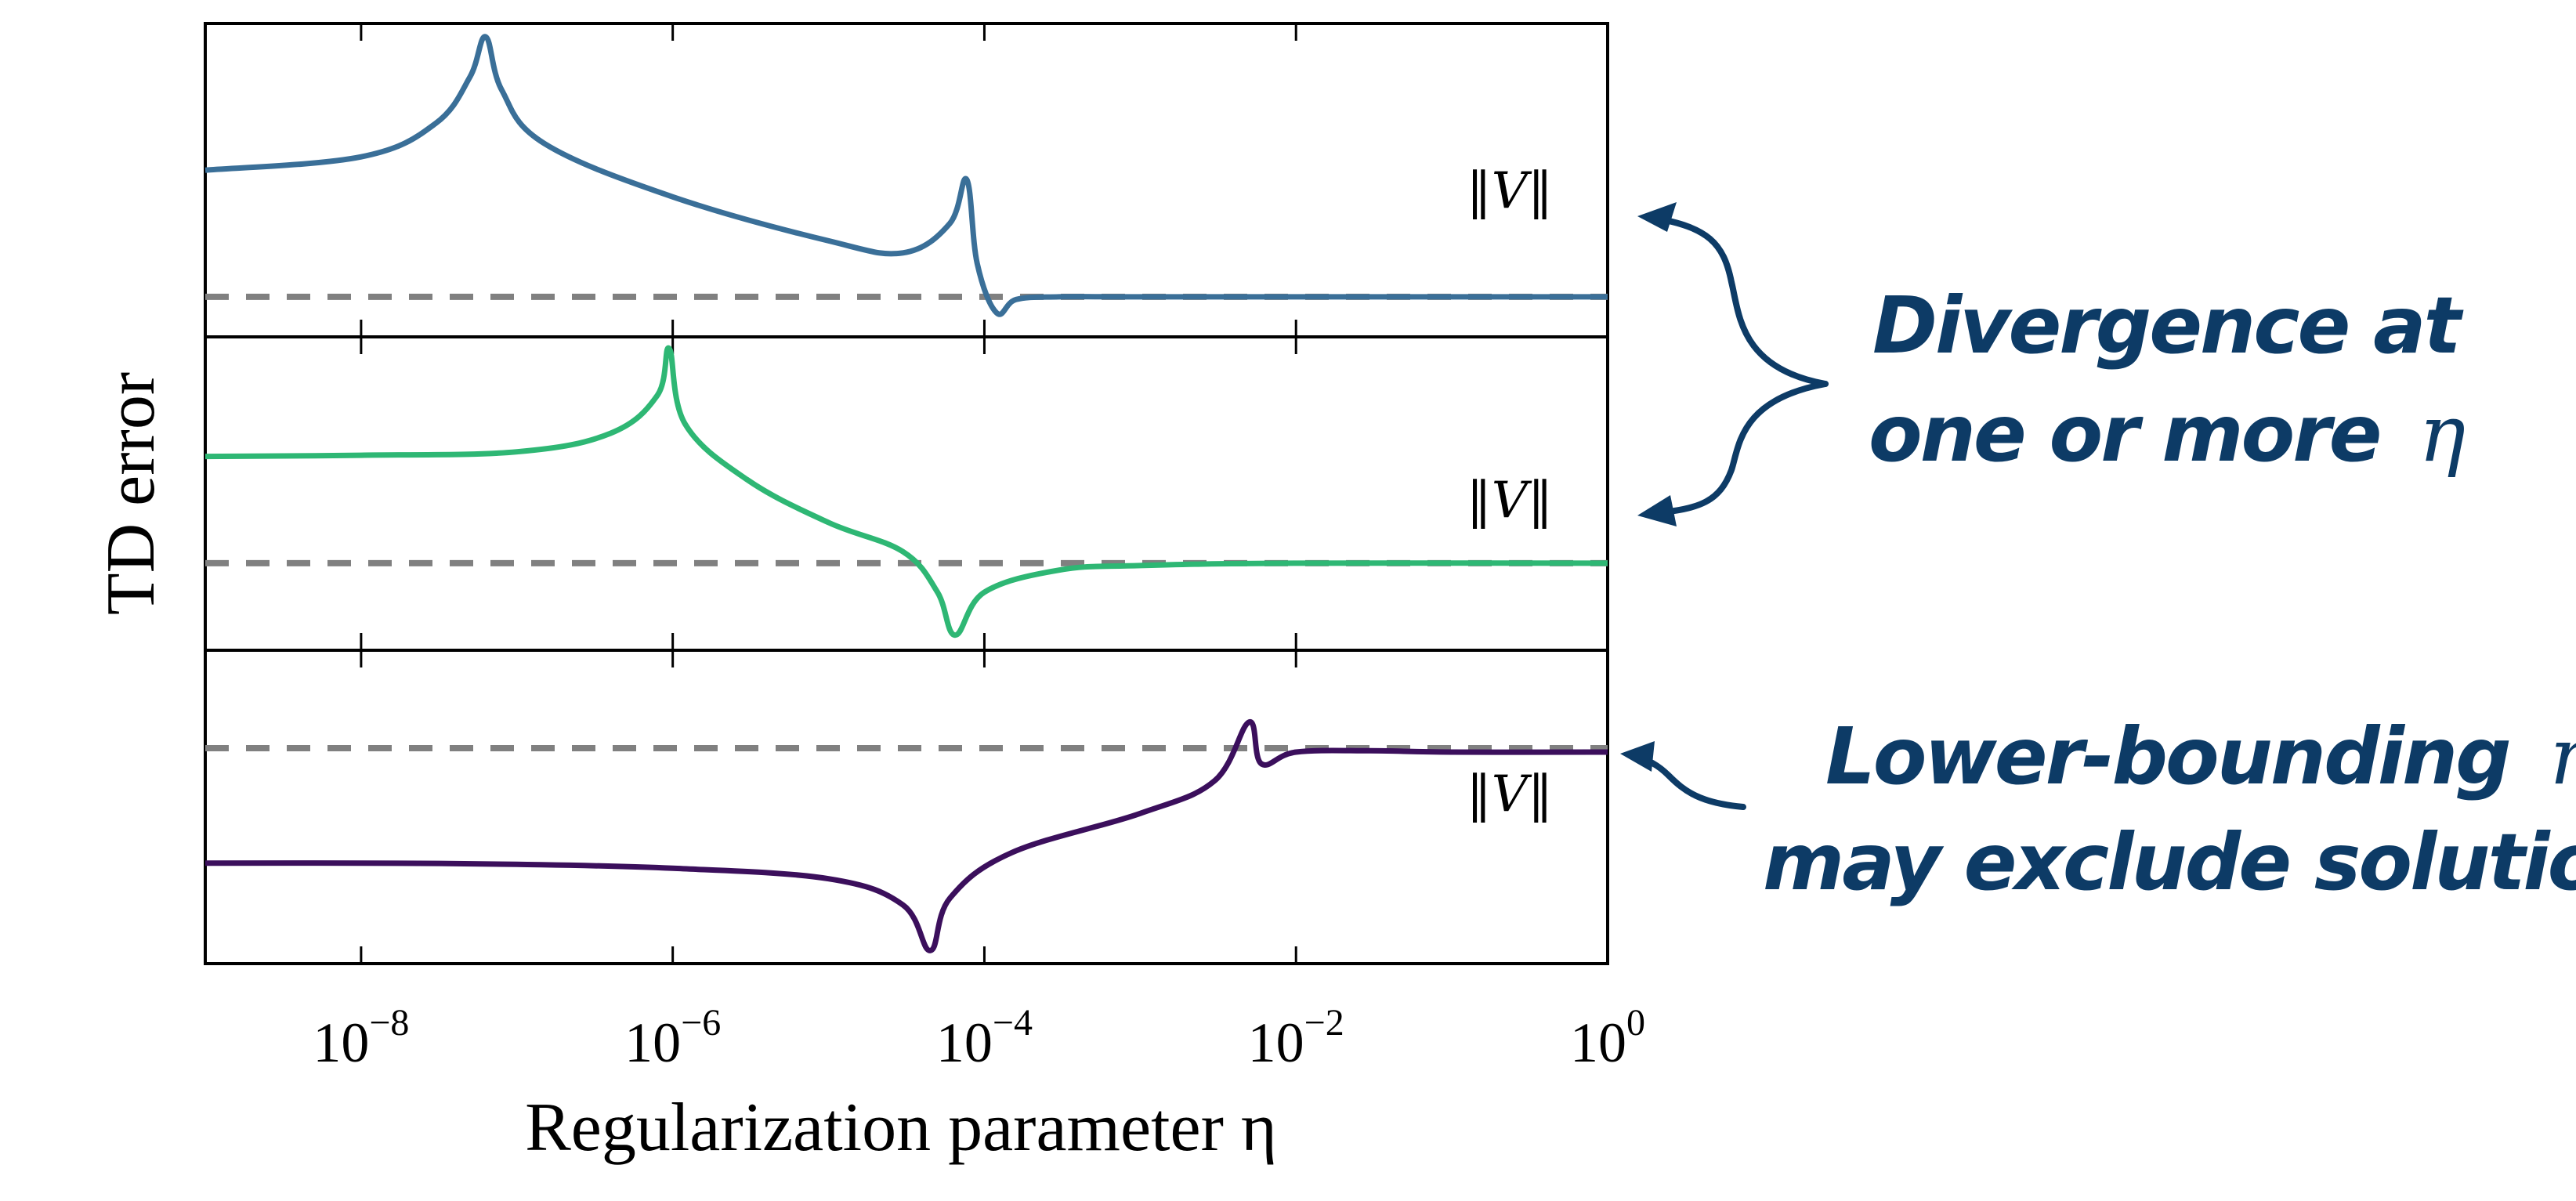  What do you see at coordinates (1296, 1038) in the screenshot?
I see `x-tick-label-3: 10⁻²` at bounding box center [1296, 1038].